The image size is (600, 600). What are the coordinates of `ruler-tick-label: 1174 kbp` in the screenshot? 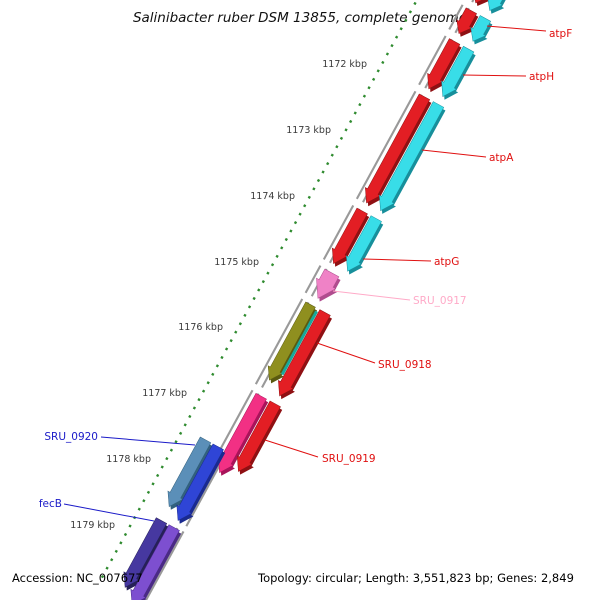 It's located at (272, 196).